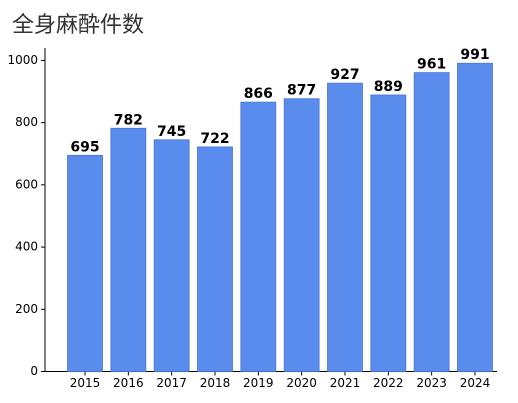  I want to click on value-label: 866, so click(258, 94).